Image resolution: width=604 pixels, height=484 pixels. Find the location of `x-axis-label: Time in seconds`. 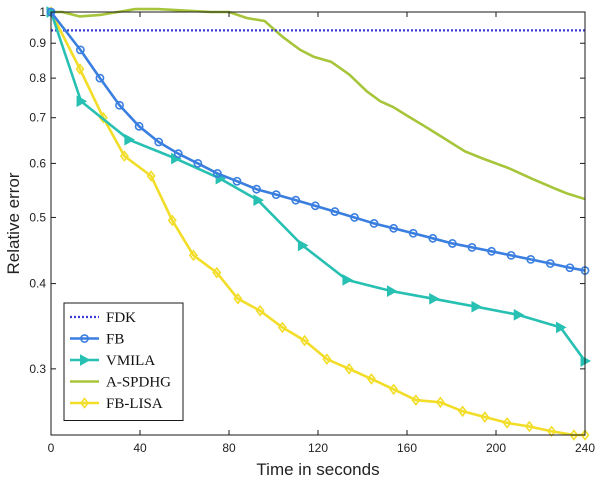

x-axis-label: Time in seconds is located at coordinates (317, 469).